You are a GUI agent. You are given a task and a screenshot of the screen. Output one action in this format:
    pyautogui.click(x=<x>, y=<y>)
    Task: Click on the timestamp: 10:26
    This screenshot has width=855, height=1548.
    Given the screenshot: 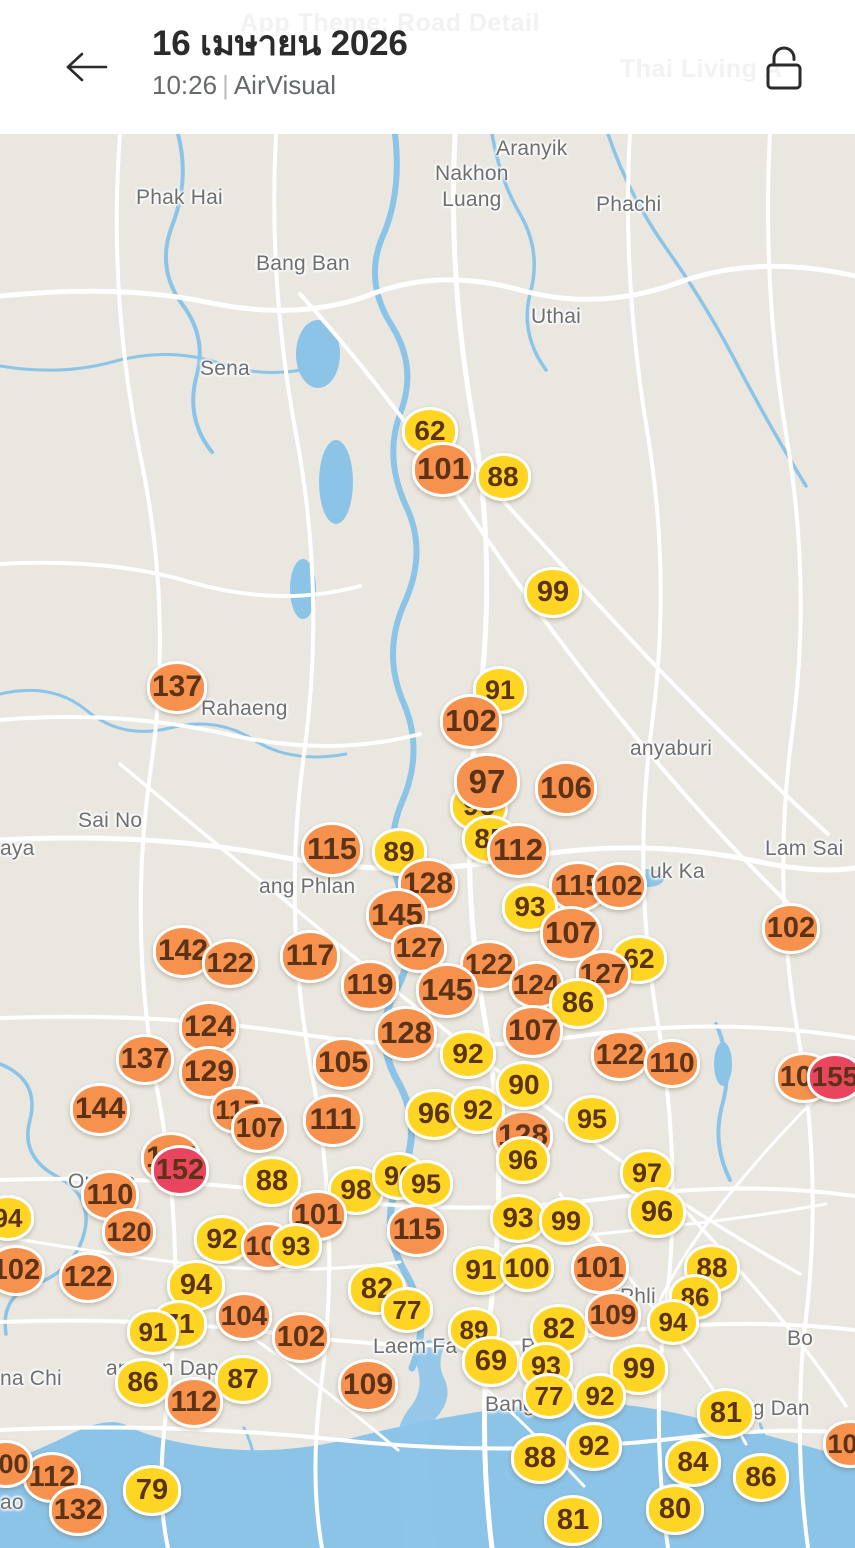 What is the action you would take?
    pyautogui.click(x=185, y=85)
    